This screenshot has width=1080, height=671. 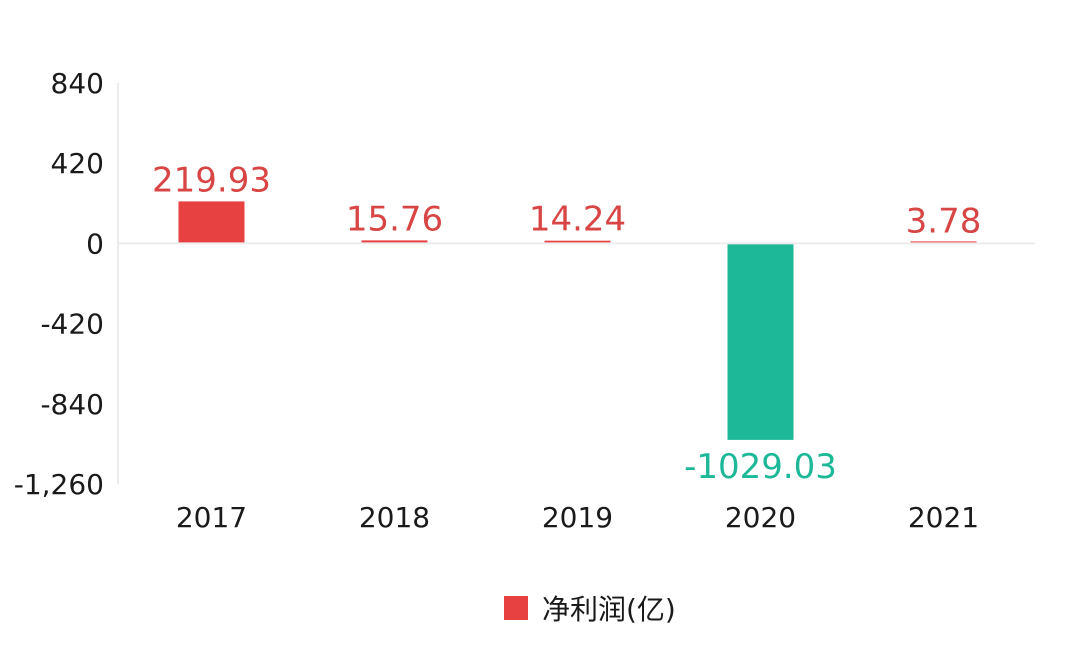 I want to click on value-label: 15.76, so click(x=394, y=219).